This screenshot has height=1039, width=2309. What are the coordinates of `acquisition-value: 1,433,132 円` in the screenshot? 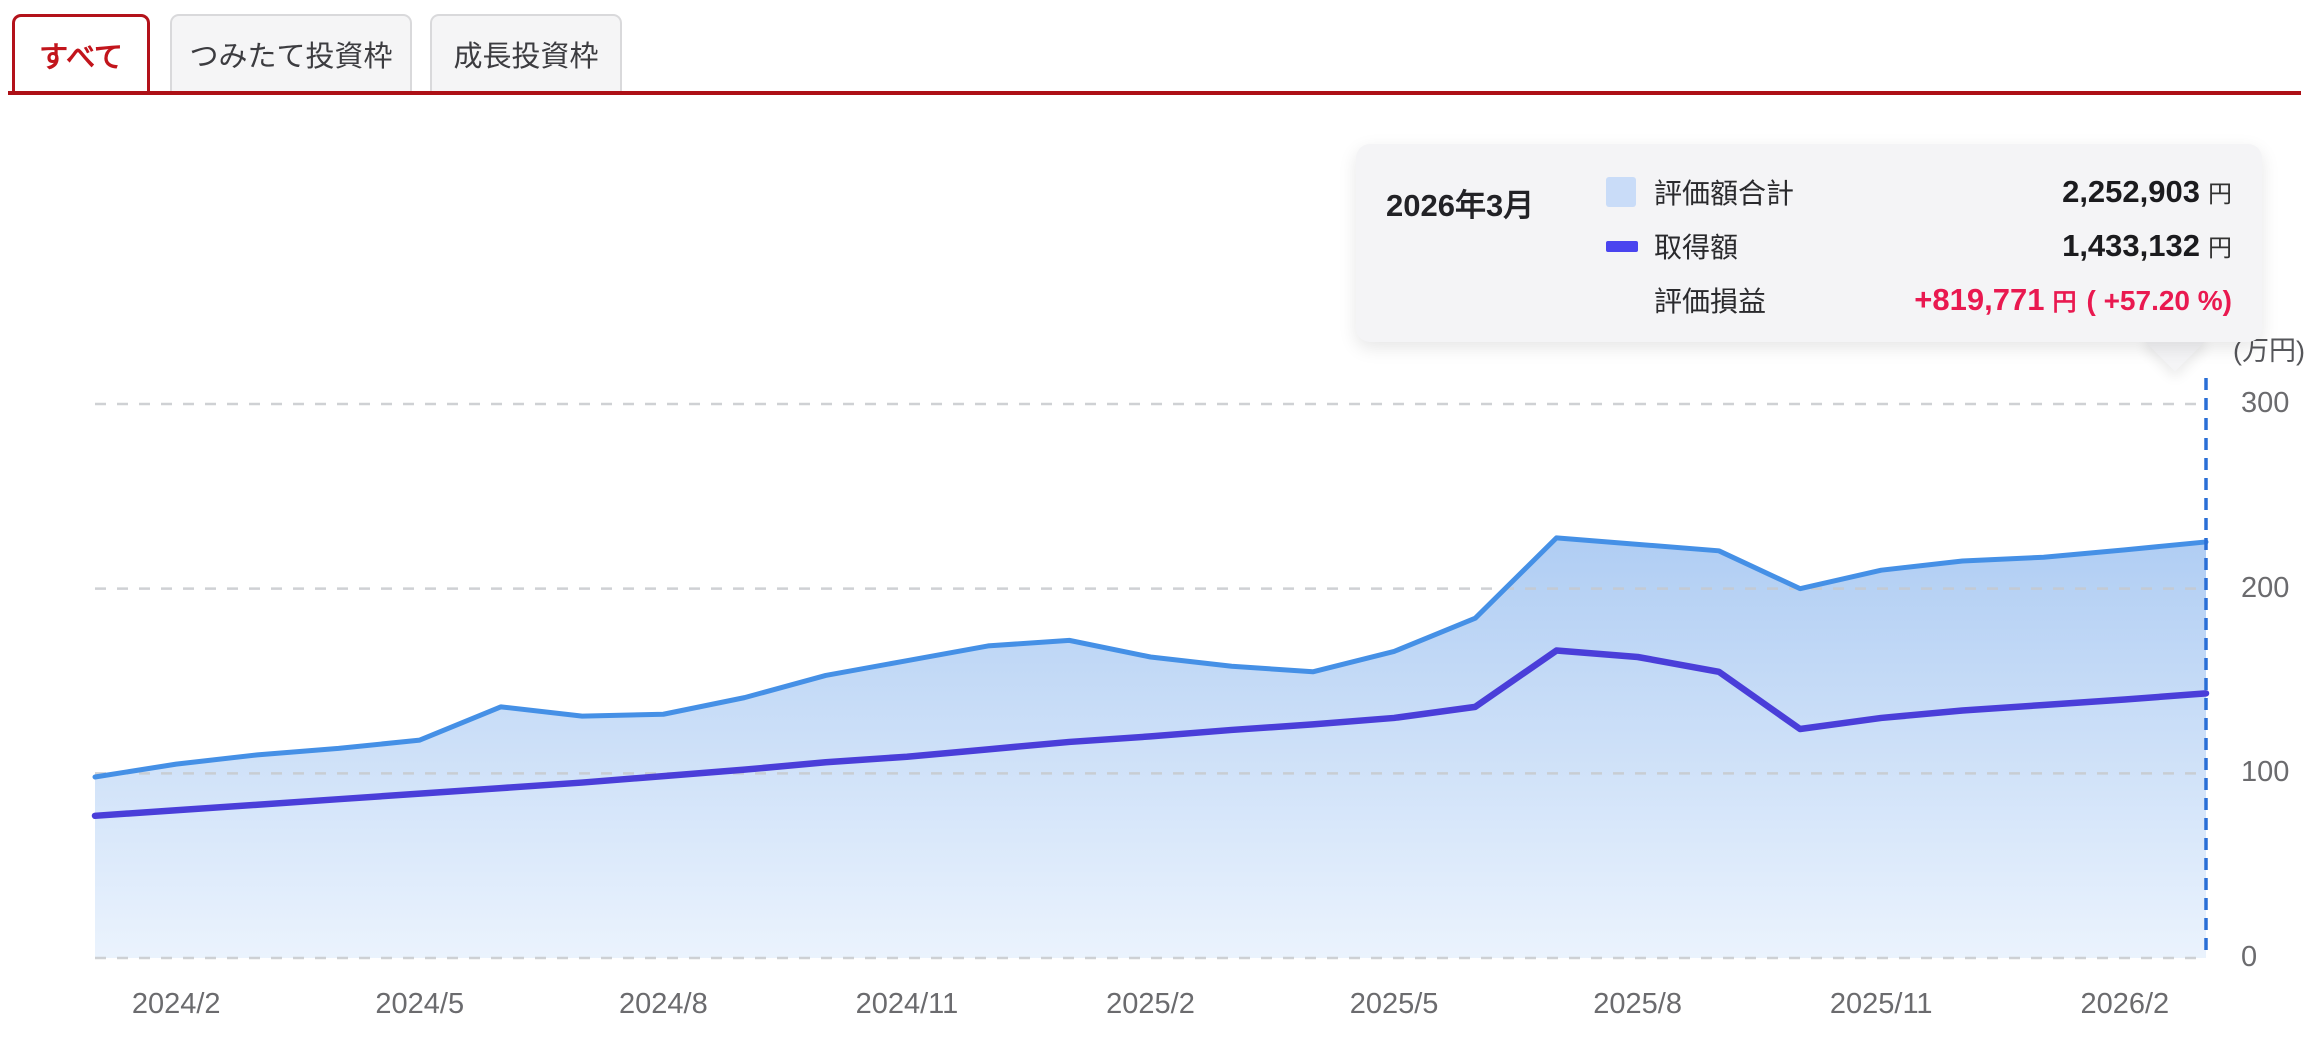 It's located at (2147, 245).